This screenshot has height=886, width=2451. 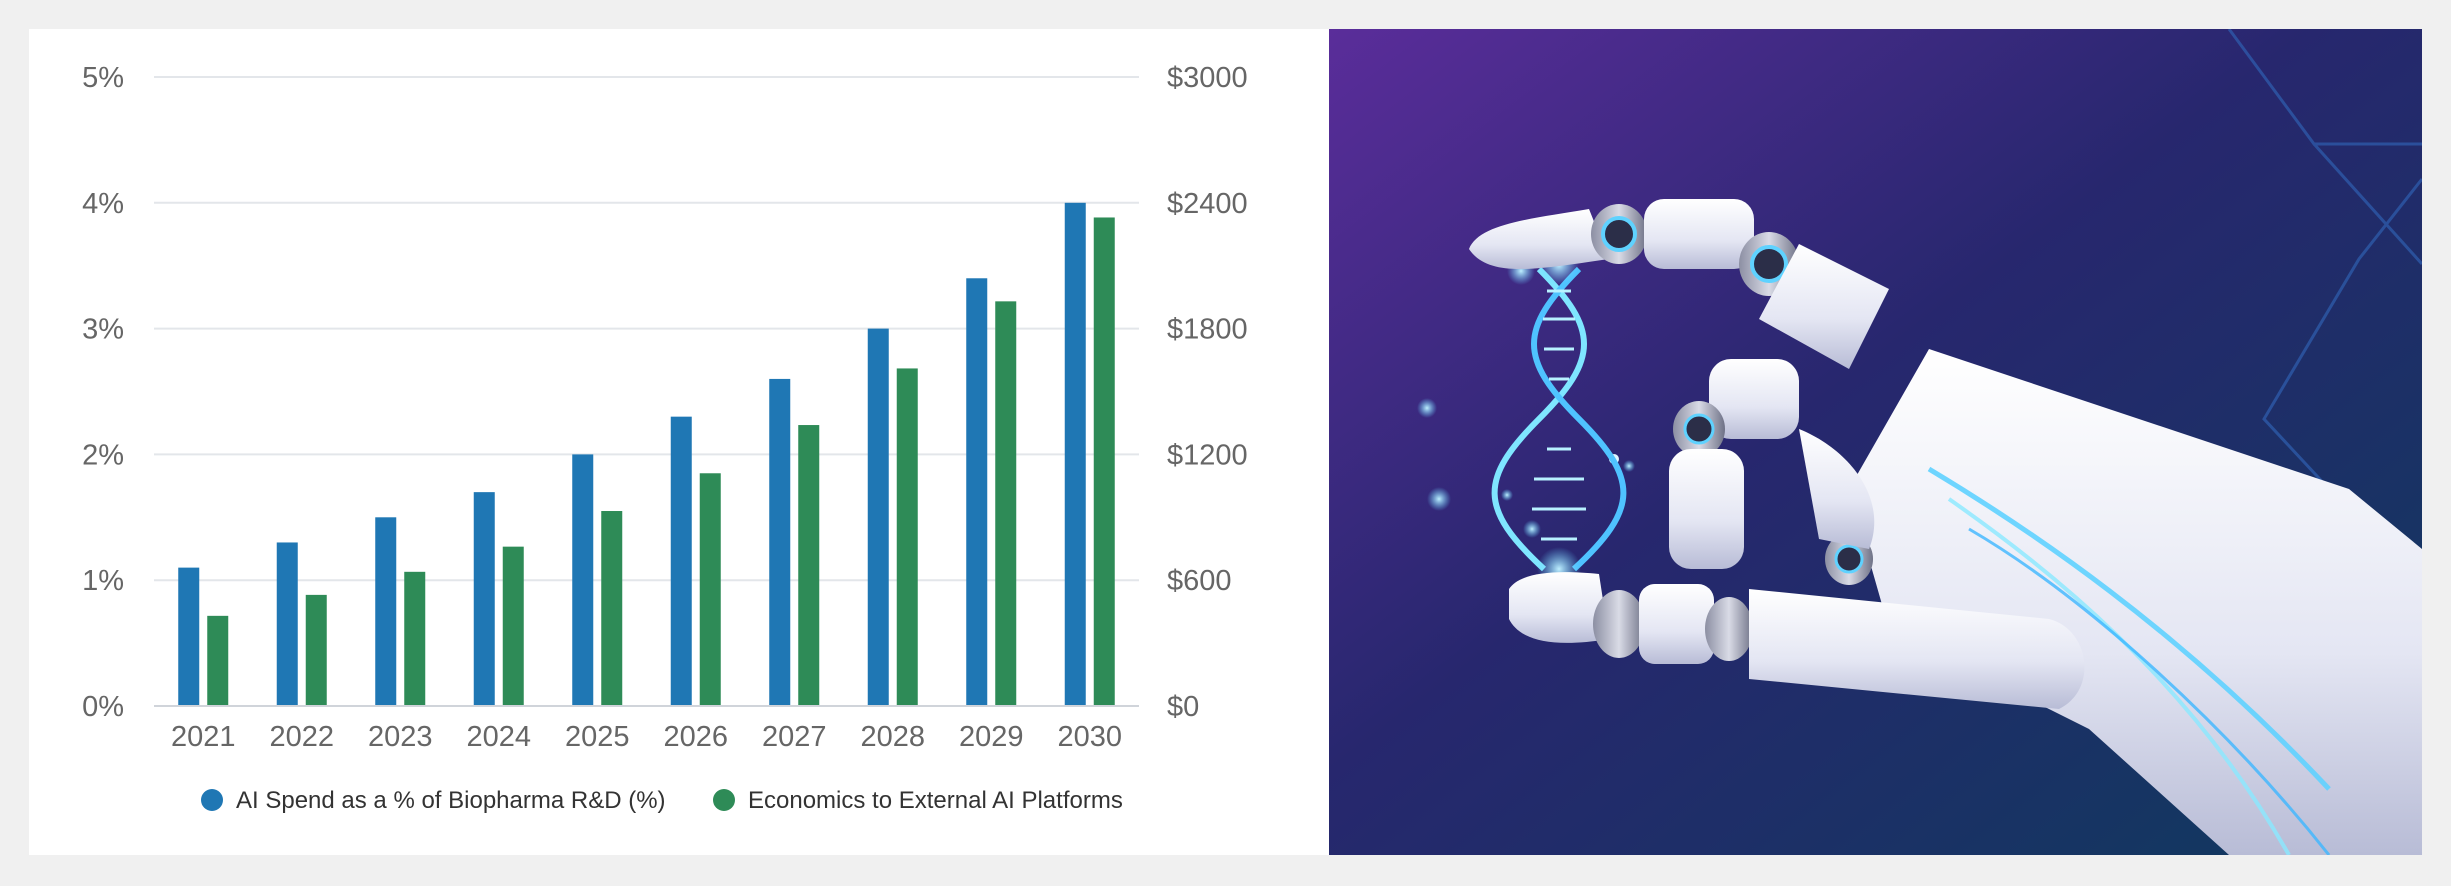 What do you see at coordinates (597, 737) in the screenshot?
I see `x-tick-label: 2025` at bounding box center [597, 737].